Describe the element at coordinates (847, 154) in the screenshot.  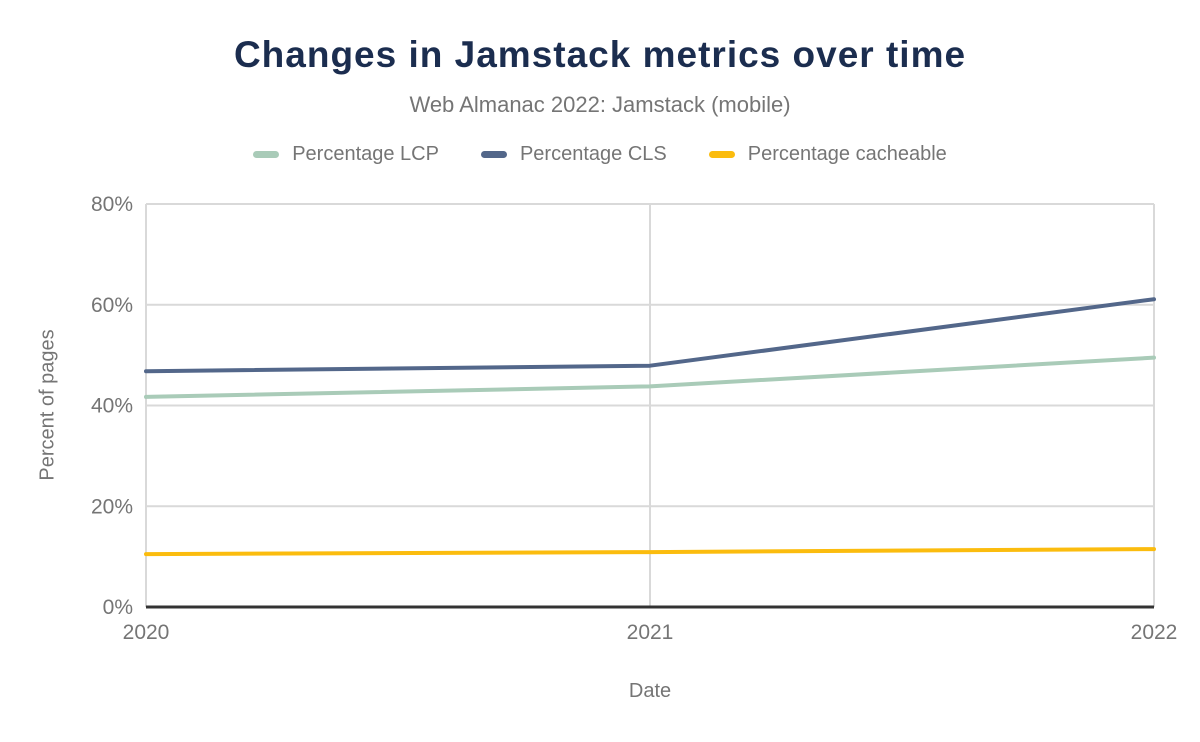
I see `legend-label: Percentage cacheable` at that location.